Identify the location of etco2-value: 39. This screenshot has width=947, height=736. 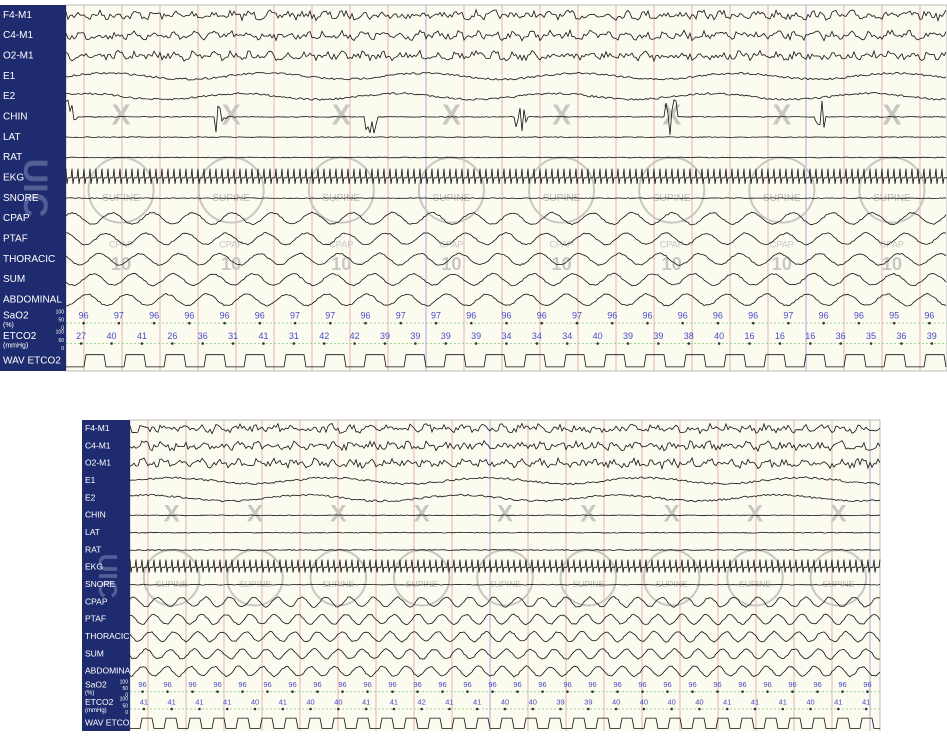
(588, 702).